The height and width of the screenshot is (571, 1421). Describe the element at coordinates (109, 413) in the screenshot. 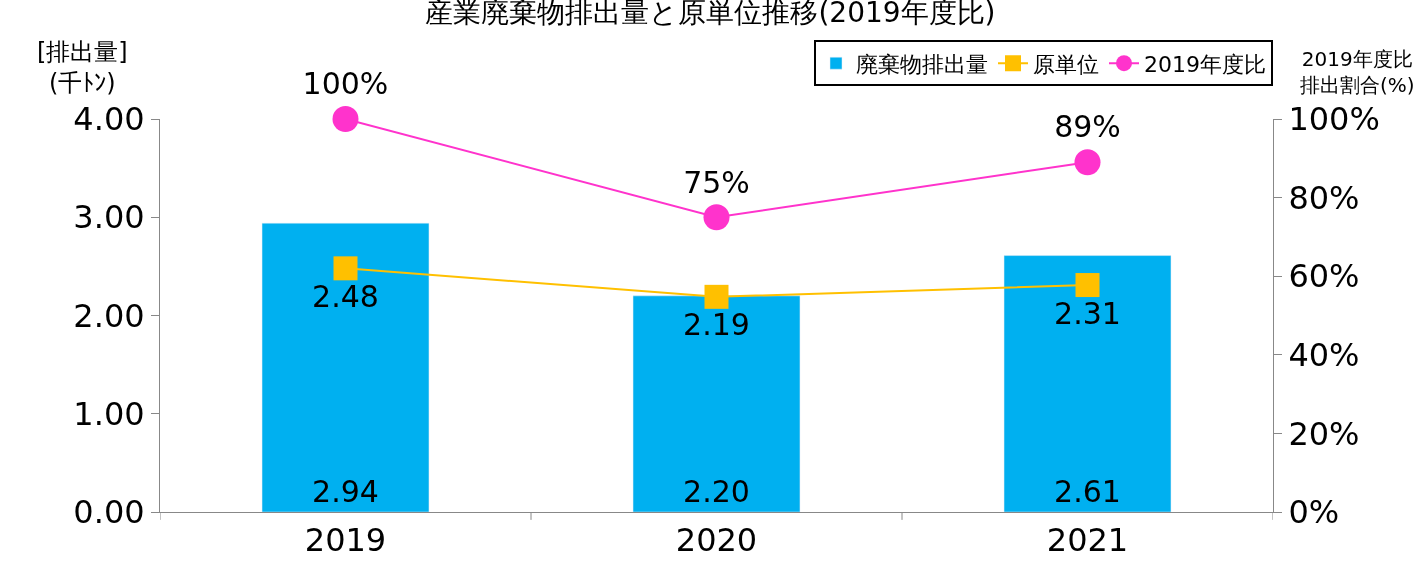

I see `y-tick-label: 1.00` at that location.